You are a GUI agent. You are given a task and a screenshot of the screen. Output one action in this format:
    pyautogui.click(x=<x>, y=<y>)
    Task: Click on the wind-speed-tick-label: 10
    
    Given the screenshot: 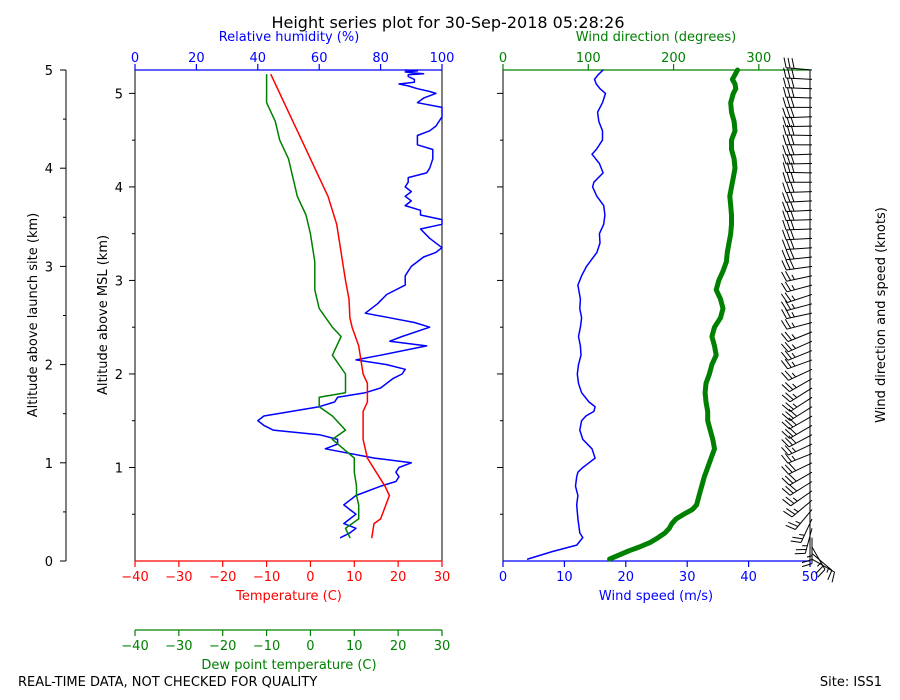 What is the action you would take?
    pyautogui.click(x=564, y=577)
    